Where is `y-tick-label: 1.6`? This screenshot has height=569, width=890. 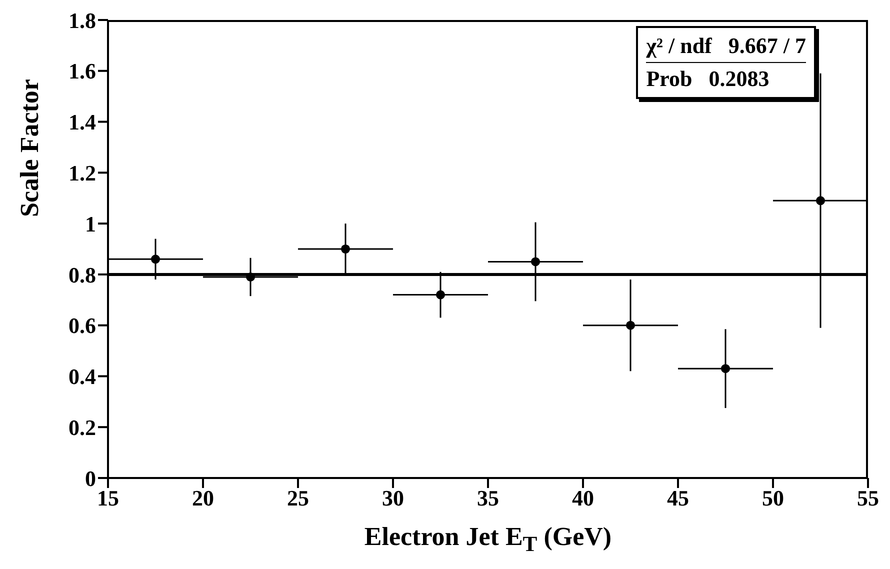 y-tick-label: 1.6 is located at coordinates (82, 71).